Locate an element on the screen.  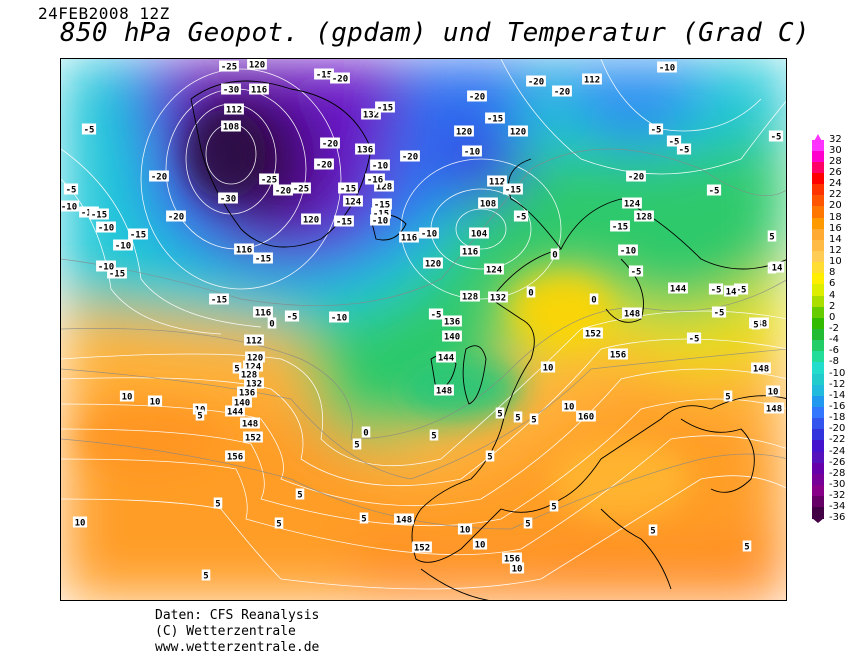
geopotential-label: 132 is located at coordinates (498, 299).